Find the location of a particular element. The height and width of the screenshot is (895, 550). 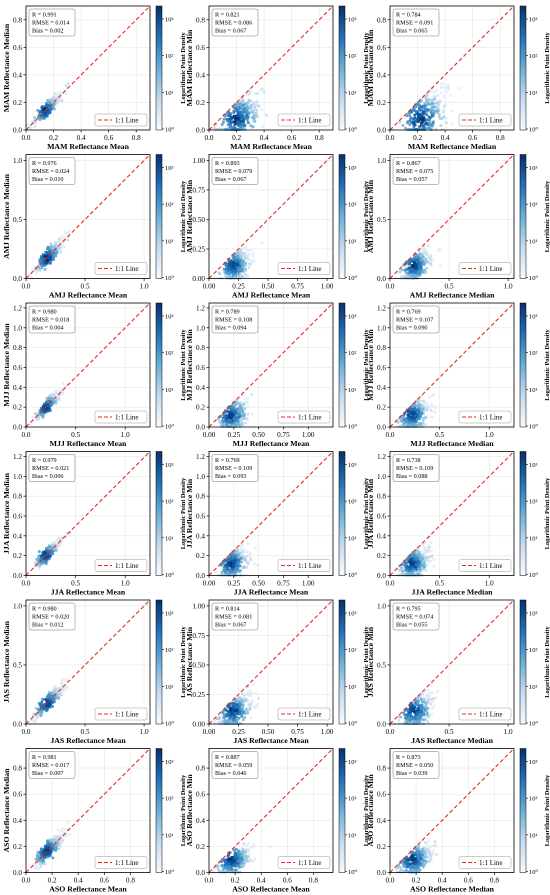

x-tick-label: 0.50 is located at coordinates (268, 732).